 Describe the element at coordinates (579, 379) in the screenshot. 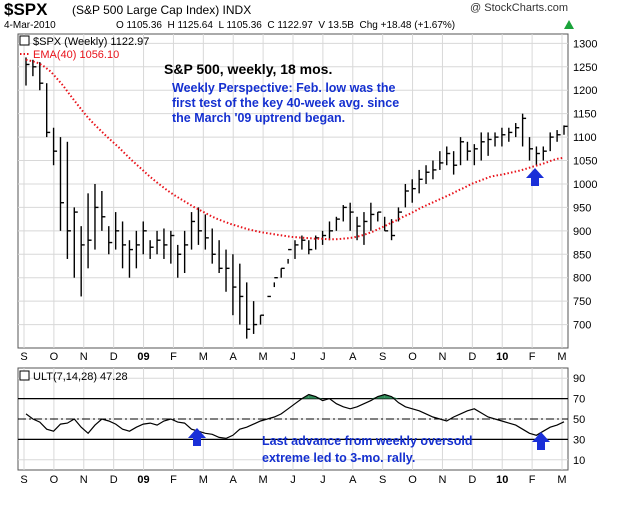

I see `ult-y-tick-label: 90` at that location.